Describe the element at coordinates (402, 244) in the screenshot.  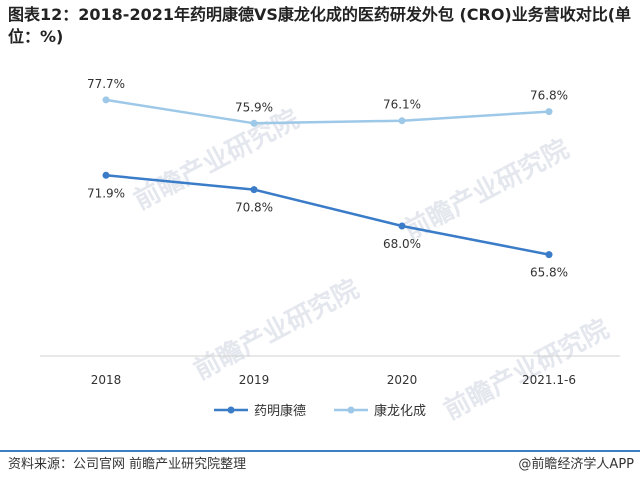
I see `data-label-wuxi: 68.0%` at that location.